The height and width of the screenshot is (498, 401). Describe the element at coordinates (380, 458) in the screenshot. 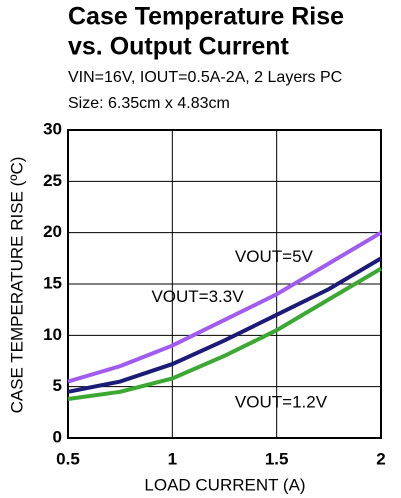

I see `x-tick-label: 2` at that location.